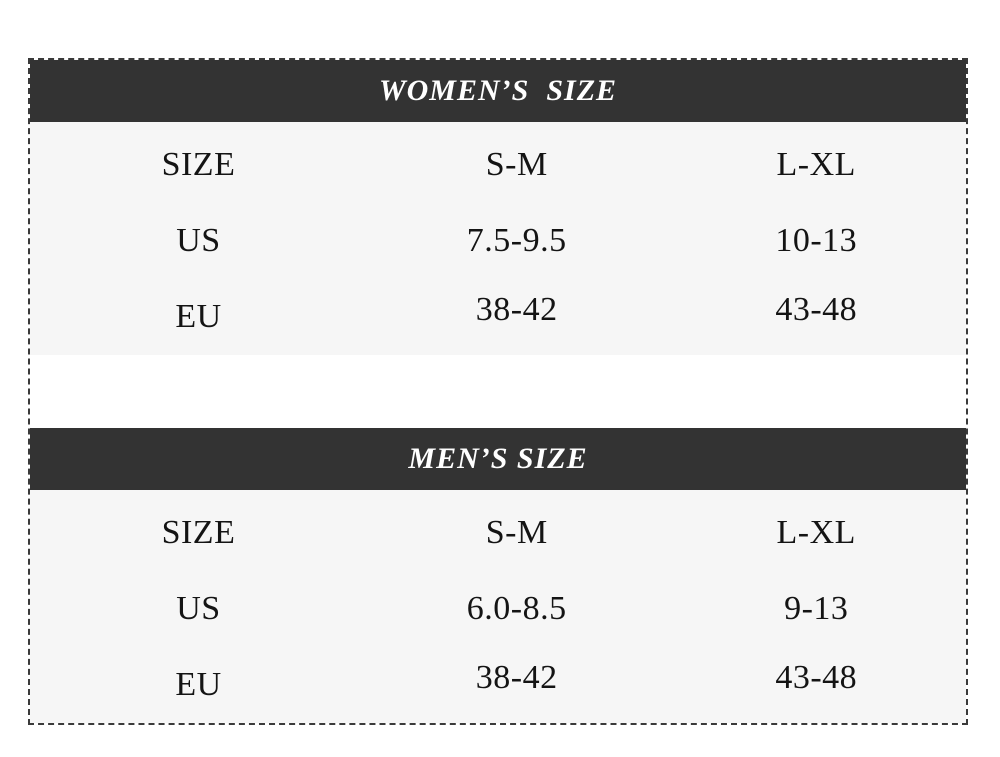 Image resolution: width=1000 pixels, height=757 pixels. What do you see at coordinates (816, 240) in the screenshot?
I see `size-value-cell: 10-13` at bounding box center [816, 240].